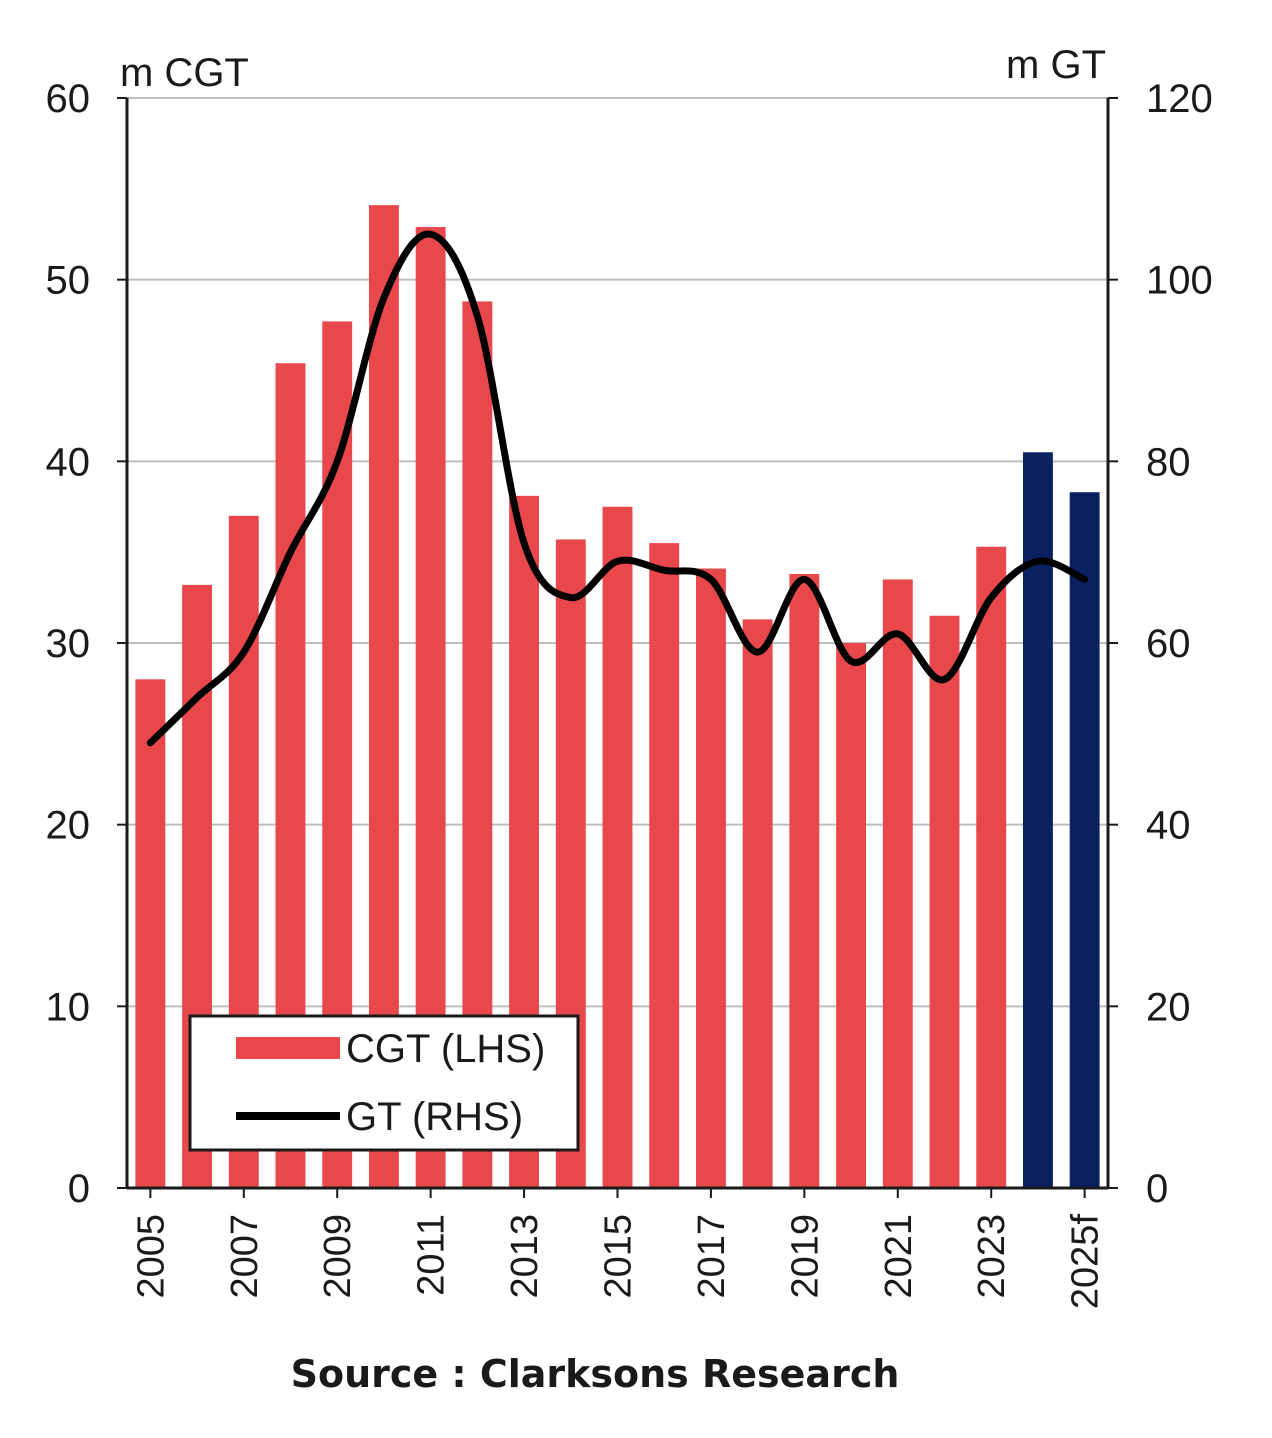 This screenshot has height=1438, width=1272. I want to click on x-tick-label: 2007, so click(245, 1256).